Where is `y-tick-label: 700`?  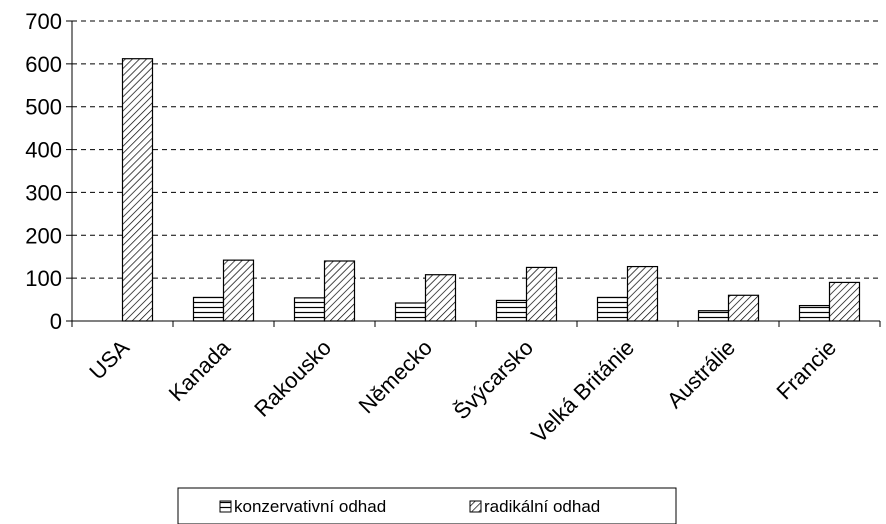 y-tick-label: 700 is located at coordinates (43, 21).